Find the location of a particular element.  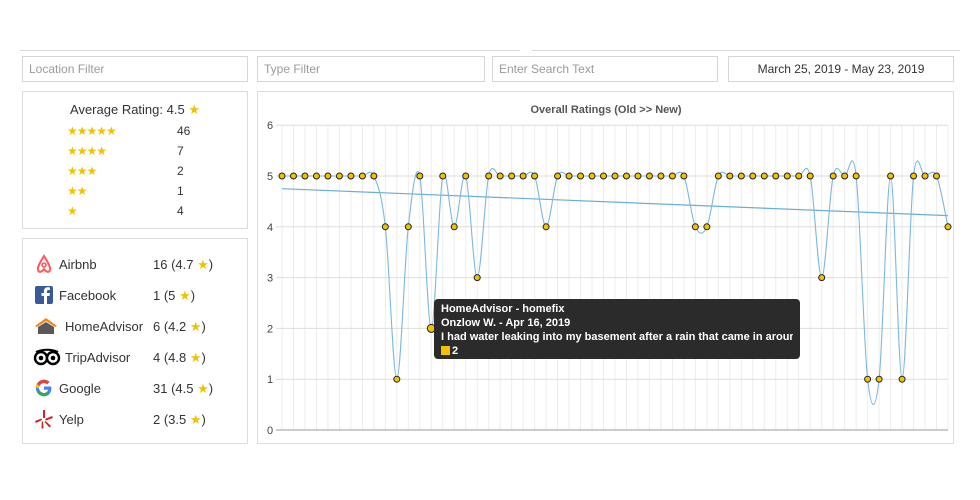

top-divider-right is located at coordinates (746, 50).